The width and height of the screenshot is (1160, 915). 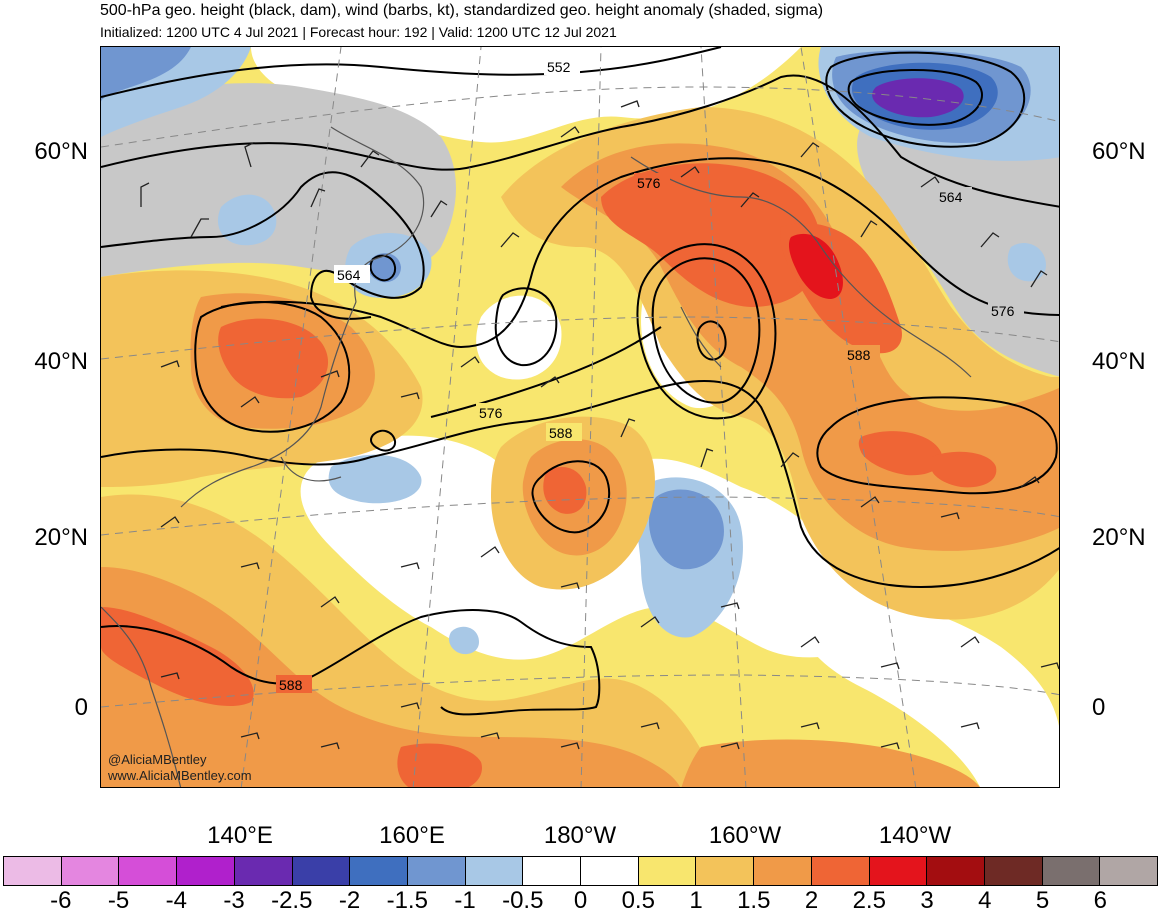 I want to click on contour-cutoff-inner, so click(x=711, y=340).